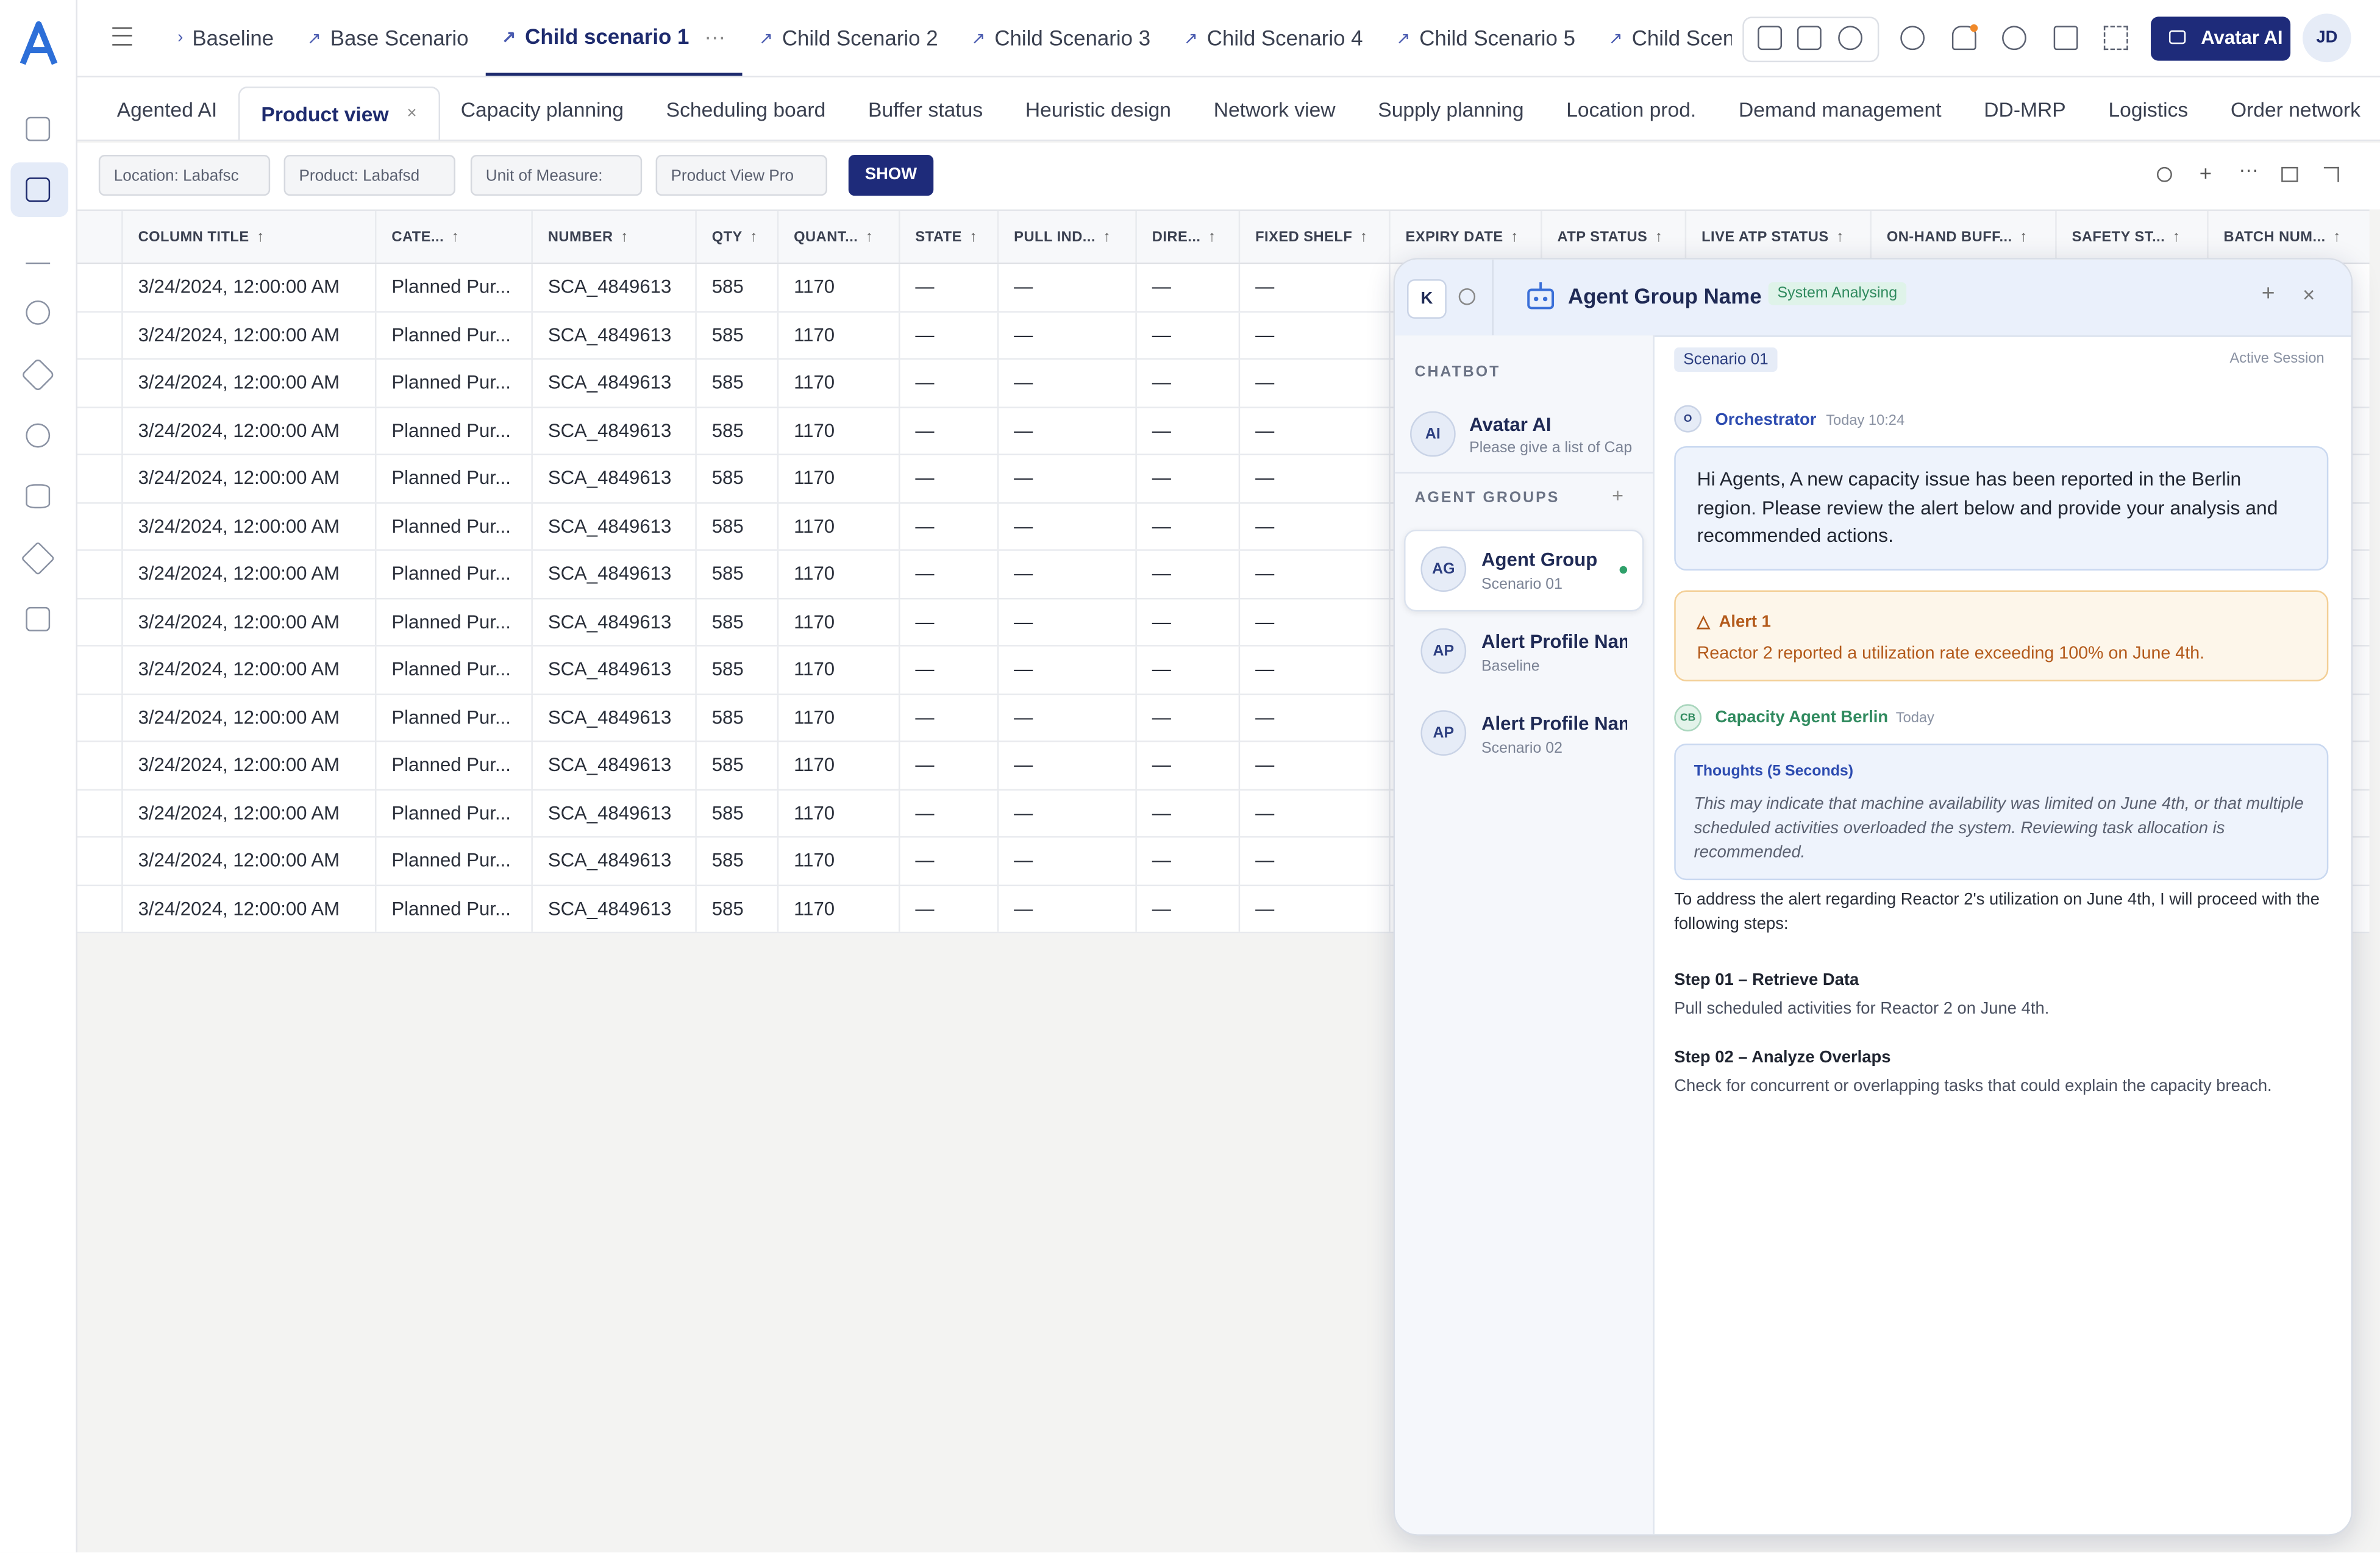 The image size is (2380, 1553). Describe the element at coordinates (99, 479) in the screenshot. I see `row-gutter` at that location.